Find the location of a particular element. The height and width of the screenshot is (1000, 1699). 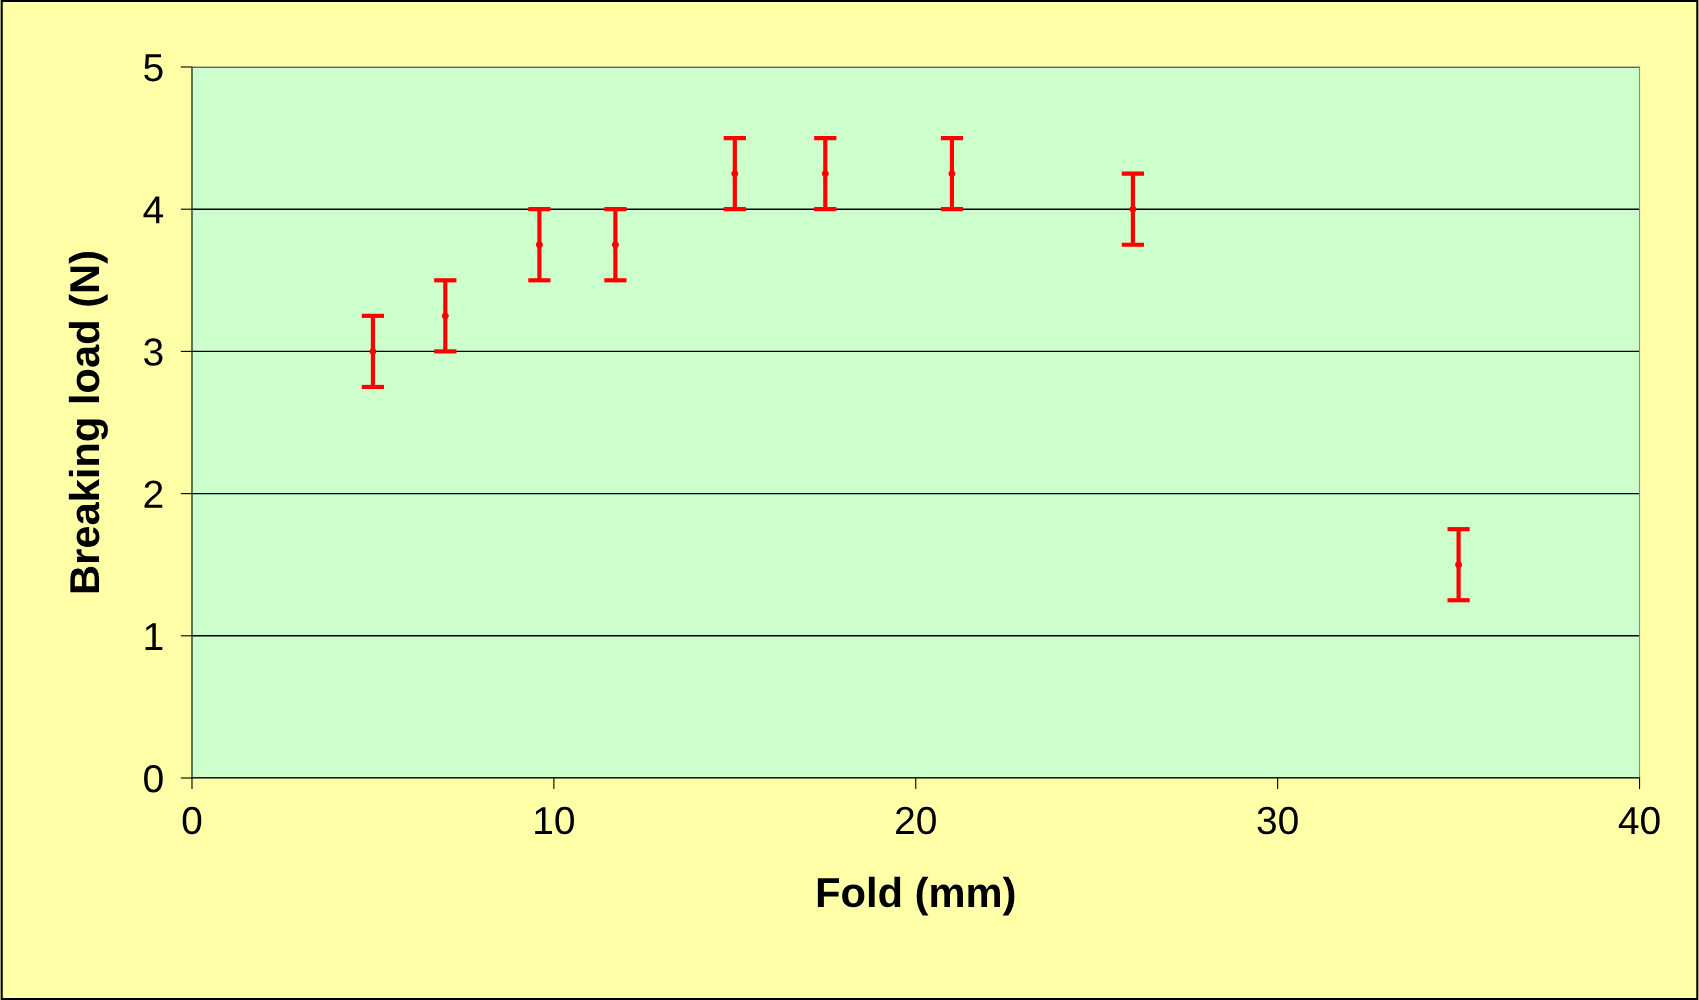

x-tick-label: 20 is located at coordinates (916, 820).